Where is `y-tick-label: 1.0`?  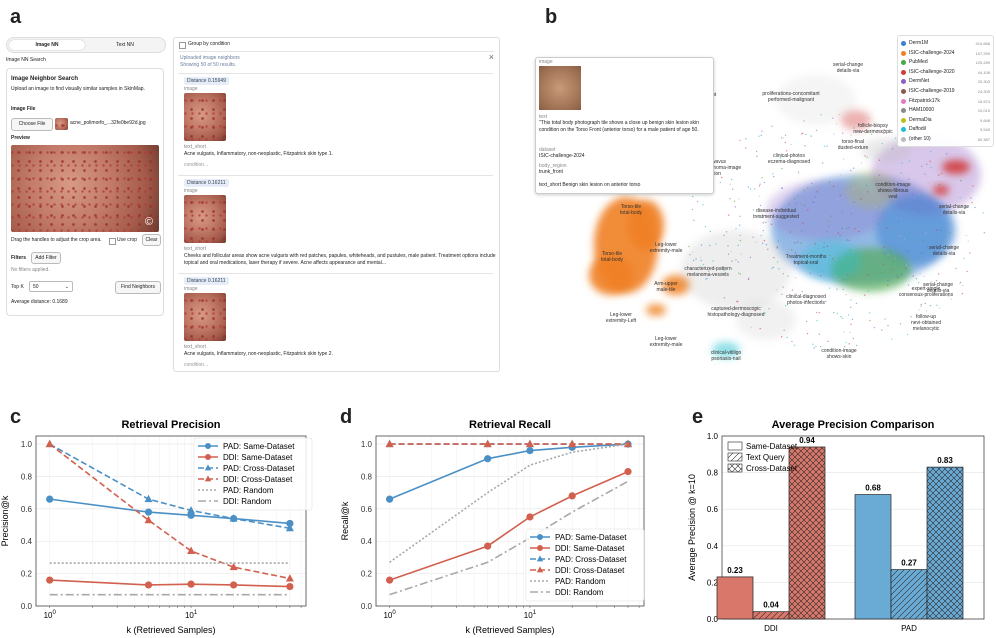
y-tick-label: 1.0 is located at coordinates (367, 444).